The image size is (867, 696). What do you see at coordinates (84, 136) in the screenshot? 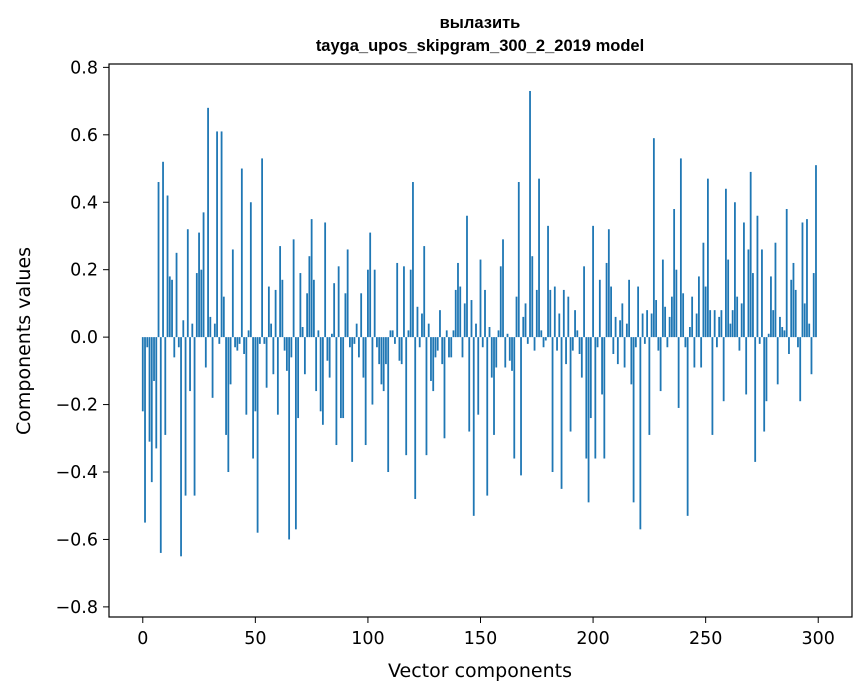
I see `y-tick-label: 0.6` at bounding box center [84, 136].